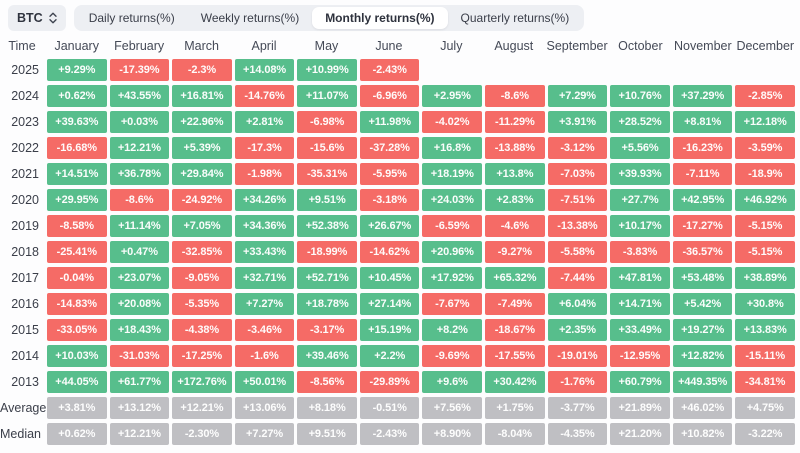 The width and height of the screenshot is (800, 453). I want to click on cell-2023-december: +12.18%, so click(765, 122).